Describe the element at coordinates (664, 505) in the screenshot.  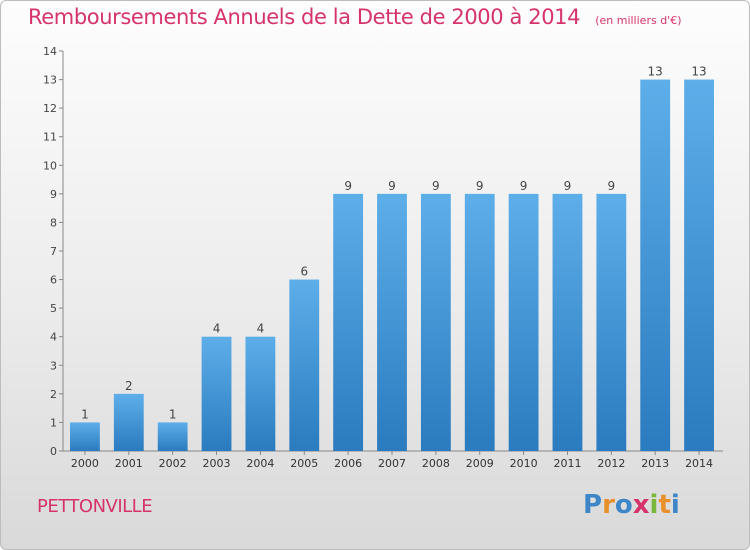
I see `logo-letter: t` at that location.